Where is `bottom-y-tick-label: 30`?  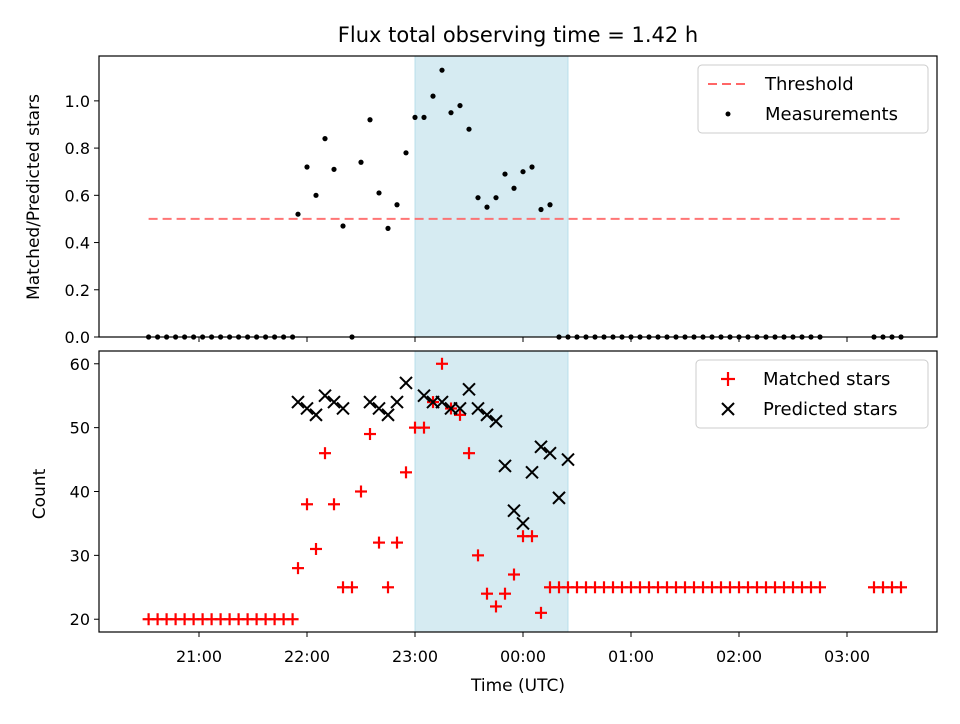 bottom-y-tick-label: 30 is located at coordinates (80, 555).